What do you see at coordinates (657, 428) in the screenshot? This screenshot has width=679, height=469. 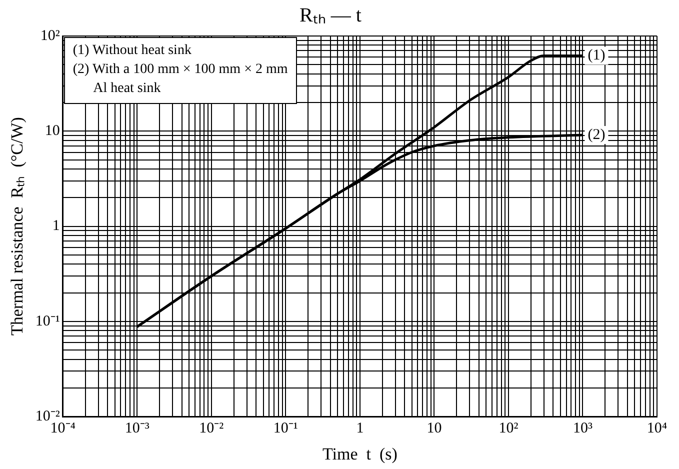 I see `x-tick-label: 10⁴` at bounding box center [657, 428].